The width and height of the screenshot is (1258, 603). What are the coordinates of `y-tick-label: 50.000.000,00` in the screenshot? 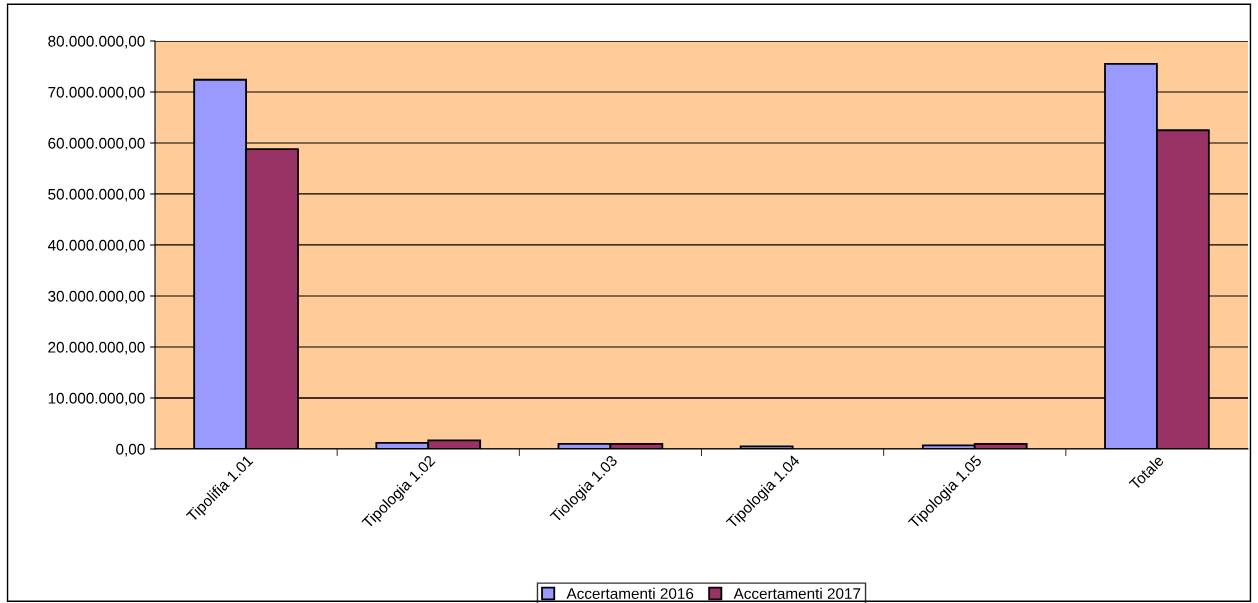 It's located at (96, 195).